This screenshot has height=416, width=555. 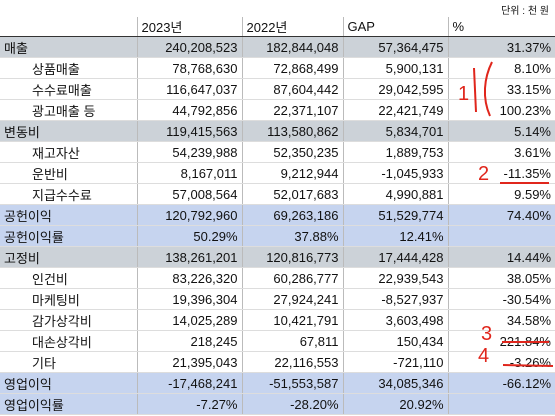 I want to click on row-label: 운반비, so click(x=68, y=173).